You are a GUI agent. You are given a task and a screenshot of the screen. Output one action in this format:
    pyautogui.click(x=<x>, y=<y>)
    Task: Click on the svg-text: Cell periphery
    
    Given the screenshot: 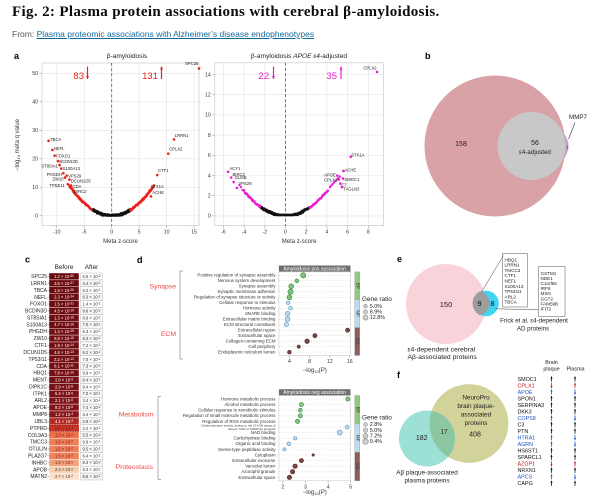 What is the action you would take?
    pyautogui.click(x=262, y=346)
    